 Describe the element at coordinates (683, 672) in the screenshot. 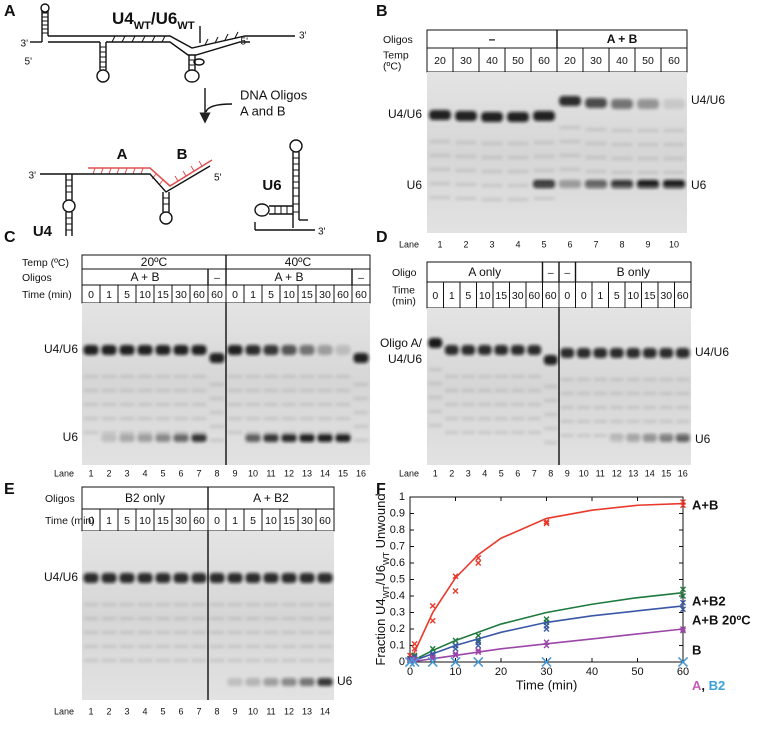

I see `x-tick-label: 60` at that location.